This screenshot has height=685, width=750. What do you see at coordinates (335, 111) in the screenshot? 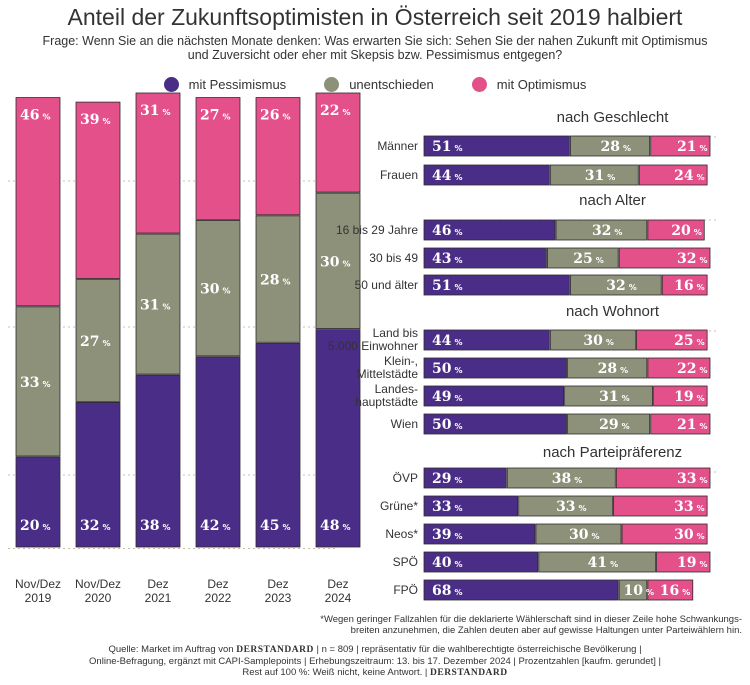
I see `value-label: 22%` at bounding box center [335, 111].